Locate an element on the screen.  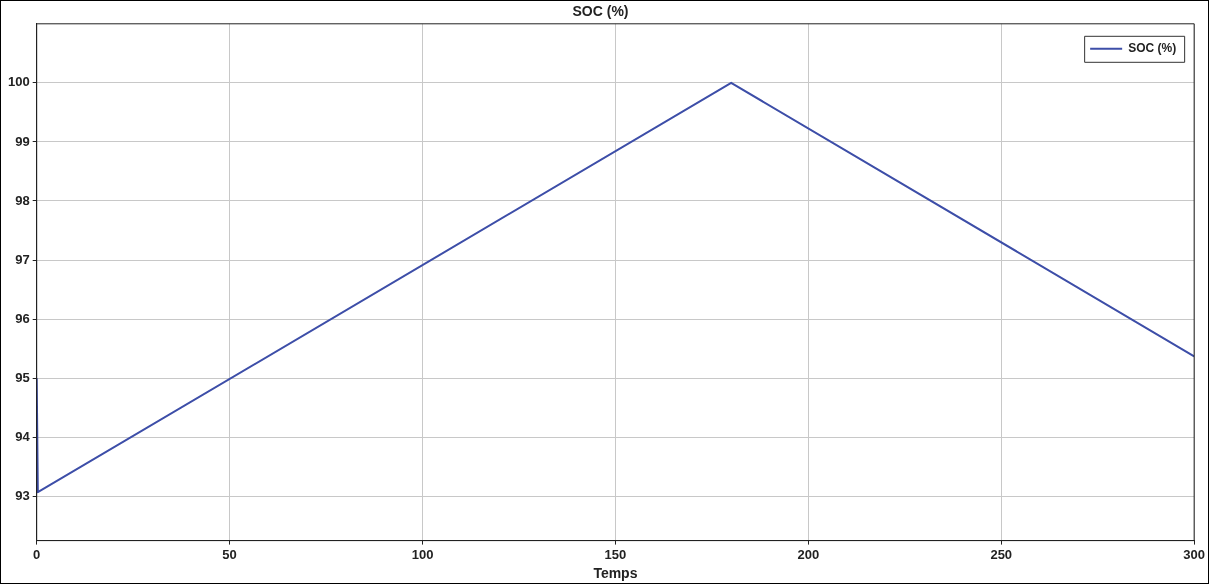
y-tick-label: 93 is located at coordinates (22, 495).